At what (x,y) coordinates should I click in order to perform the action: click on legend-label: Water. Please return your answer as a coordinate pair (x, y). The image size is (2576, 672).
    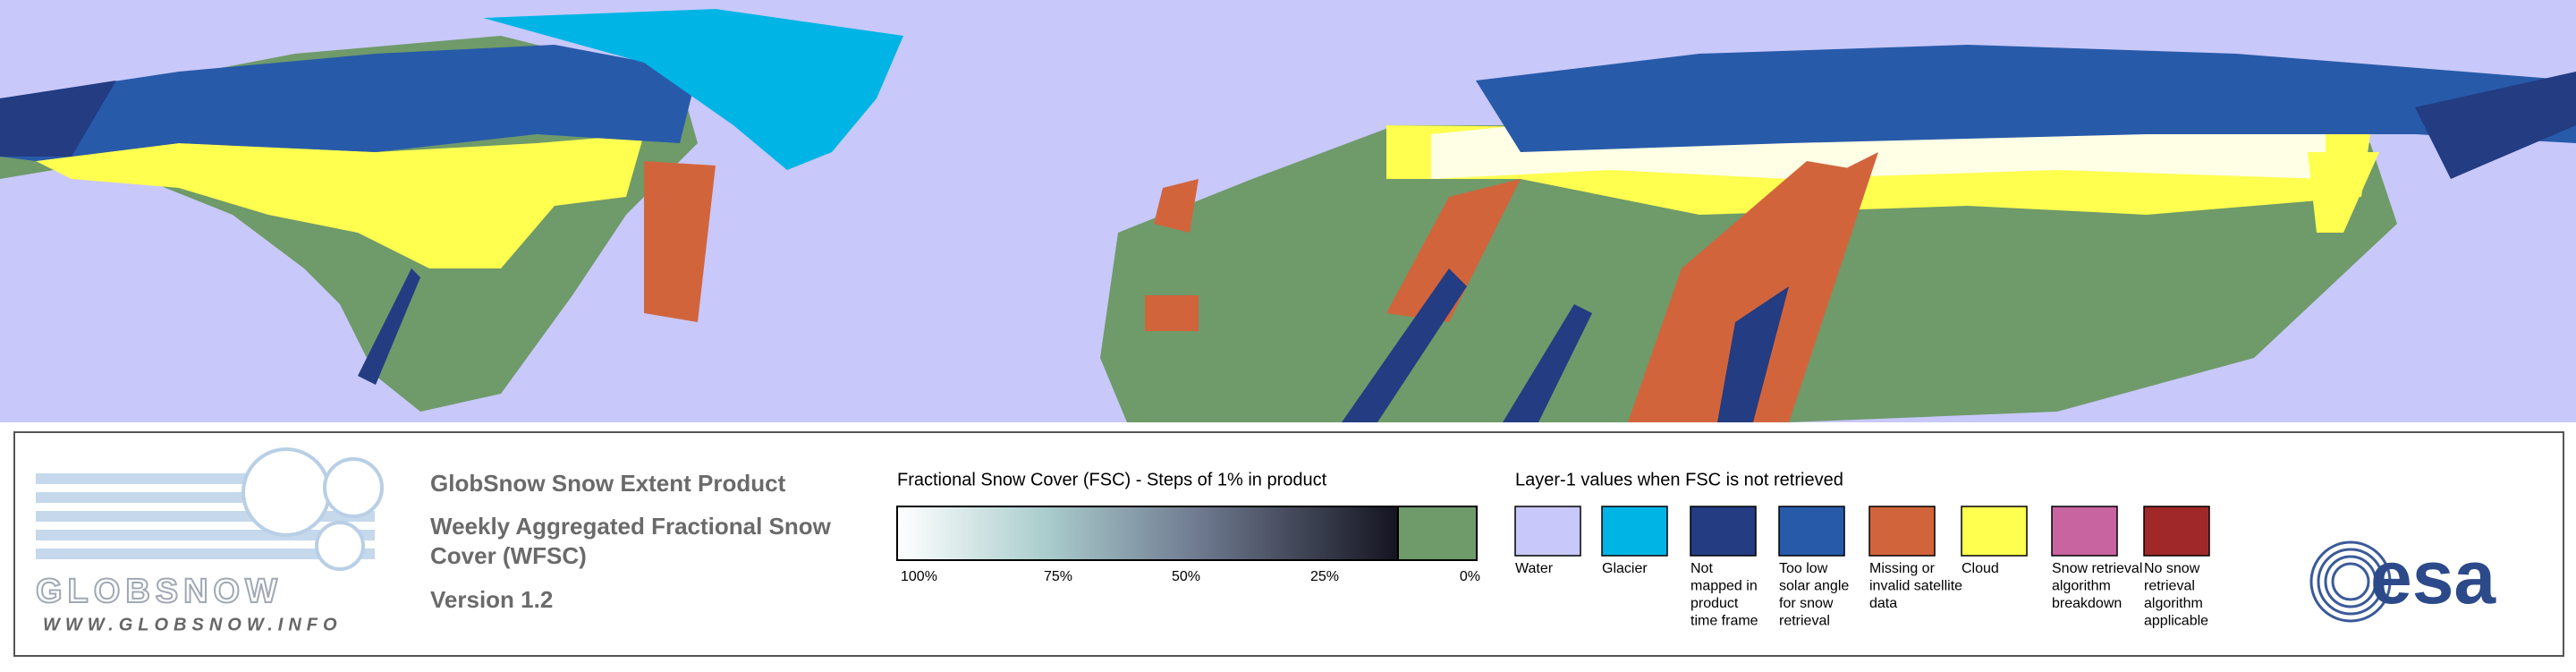
    Looking at the image, I should click on (1534, 568).